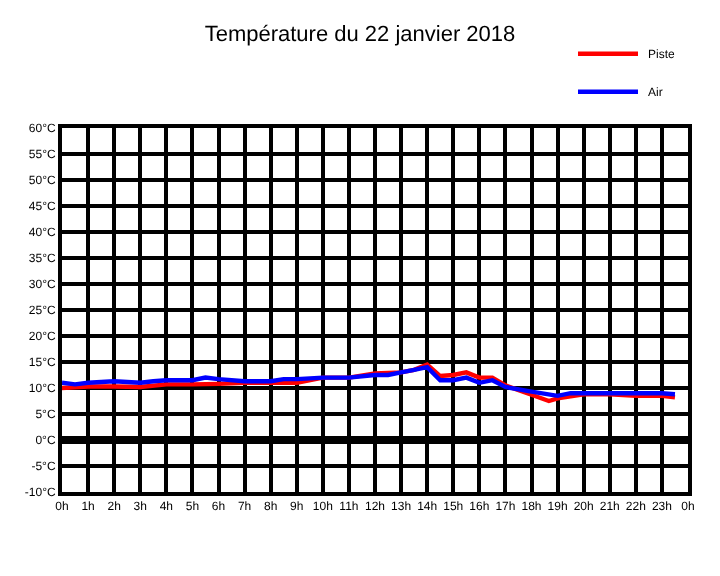 The height and width of the screenshot is (576, 720). What do you see at coordinates (360, 35) in the screenshot?
I see `chart-title: Température du 22 janvier 2018` at bounding box center [360, 35].